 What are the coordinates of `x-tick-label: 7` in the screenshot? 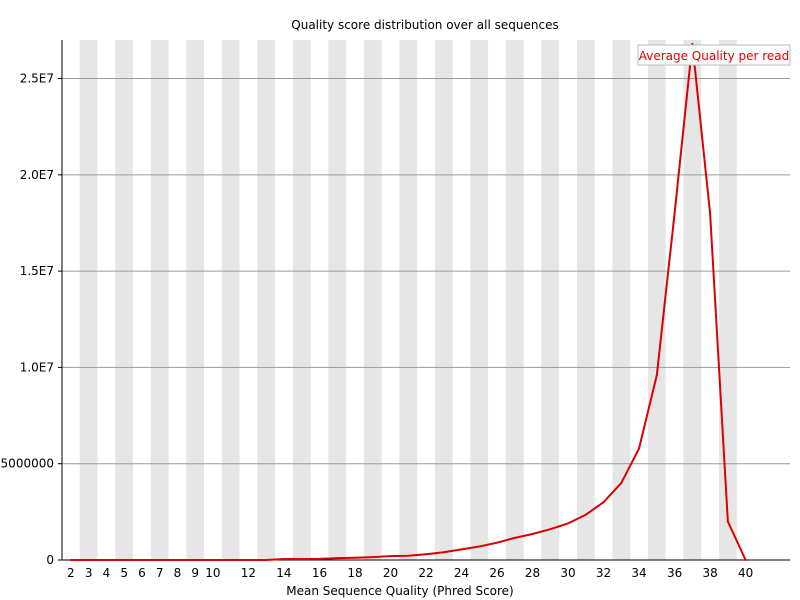 It's located at (160, 573).